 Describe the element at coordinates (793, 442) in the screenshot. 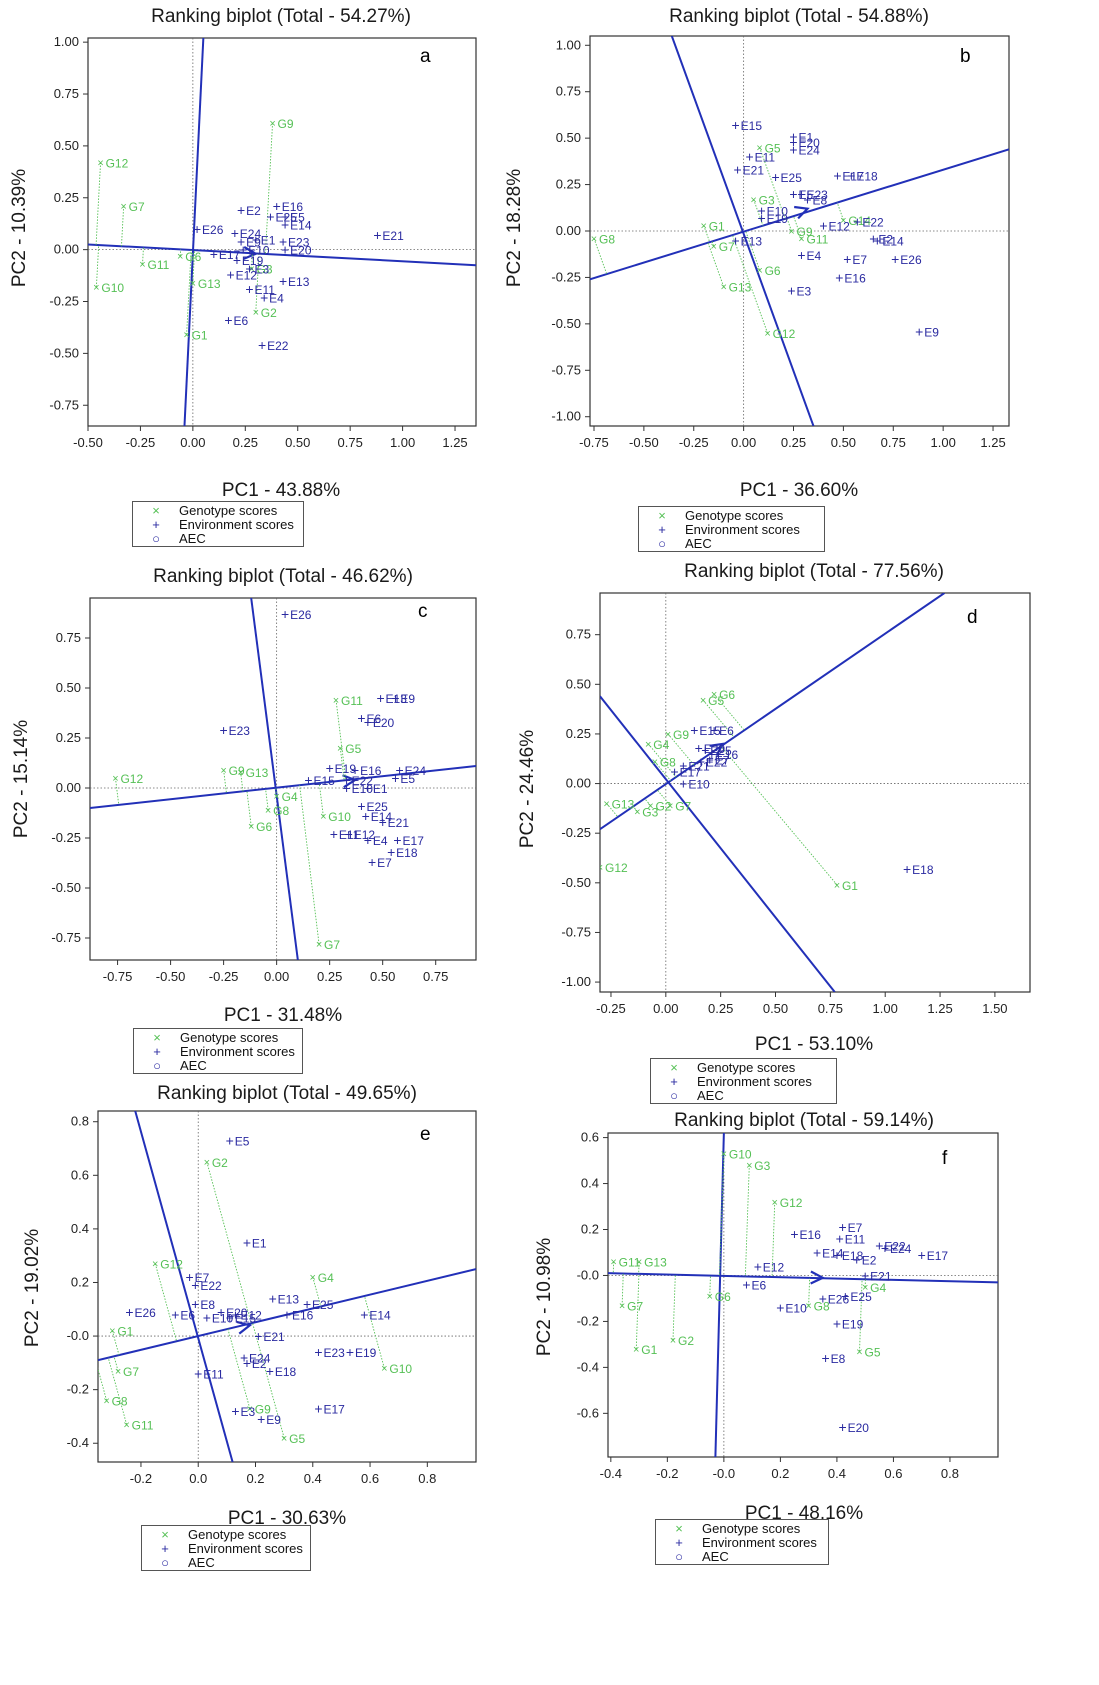

I see `x-tick-label: 0.25` at that location.